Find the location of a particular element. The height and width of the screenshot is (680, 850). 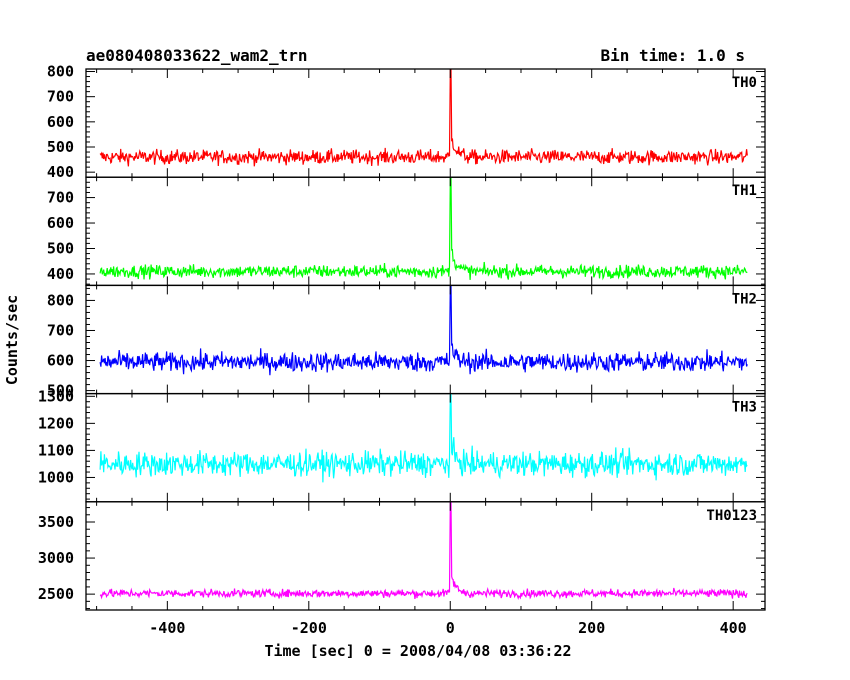

y-tick-label: 1000 is located at coordinates (56, 477).